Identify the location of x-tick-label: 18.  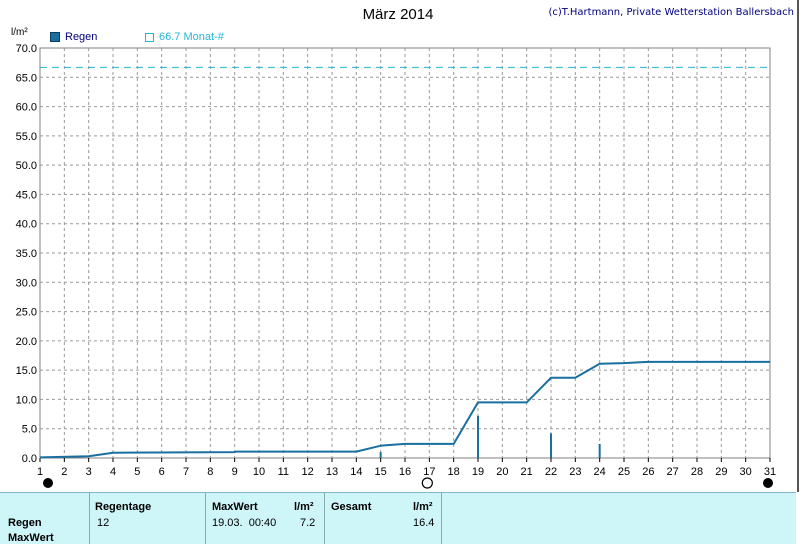
(454, 472).